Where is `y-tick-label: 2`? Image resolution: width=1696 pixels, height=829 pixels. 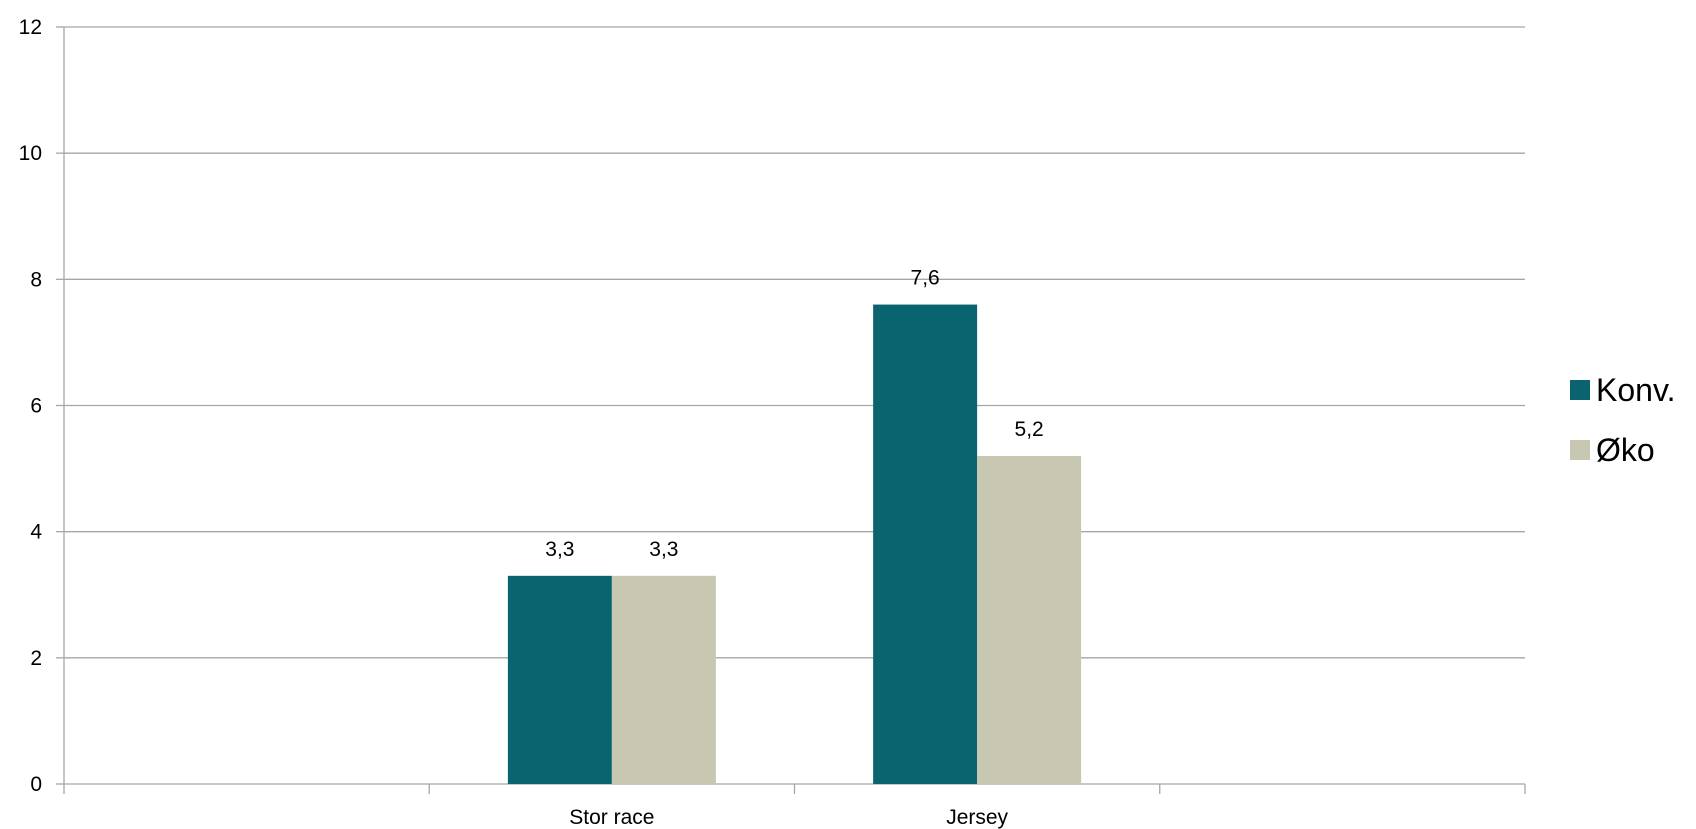 y-tick-label: 2 is located at coordinates (36, 658).